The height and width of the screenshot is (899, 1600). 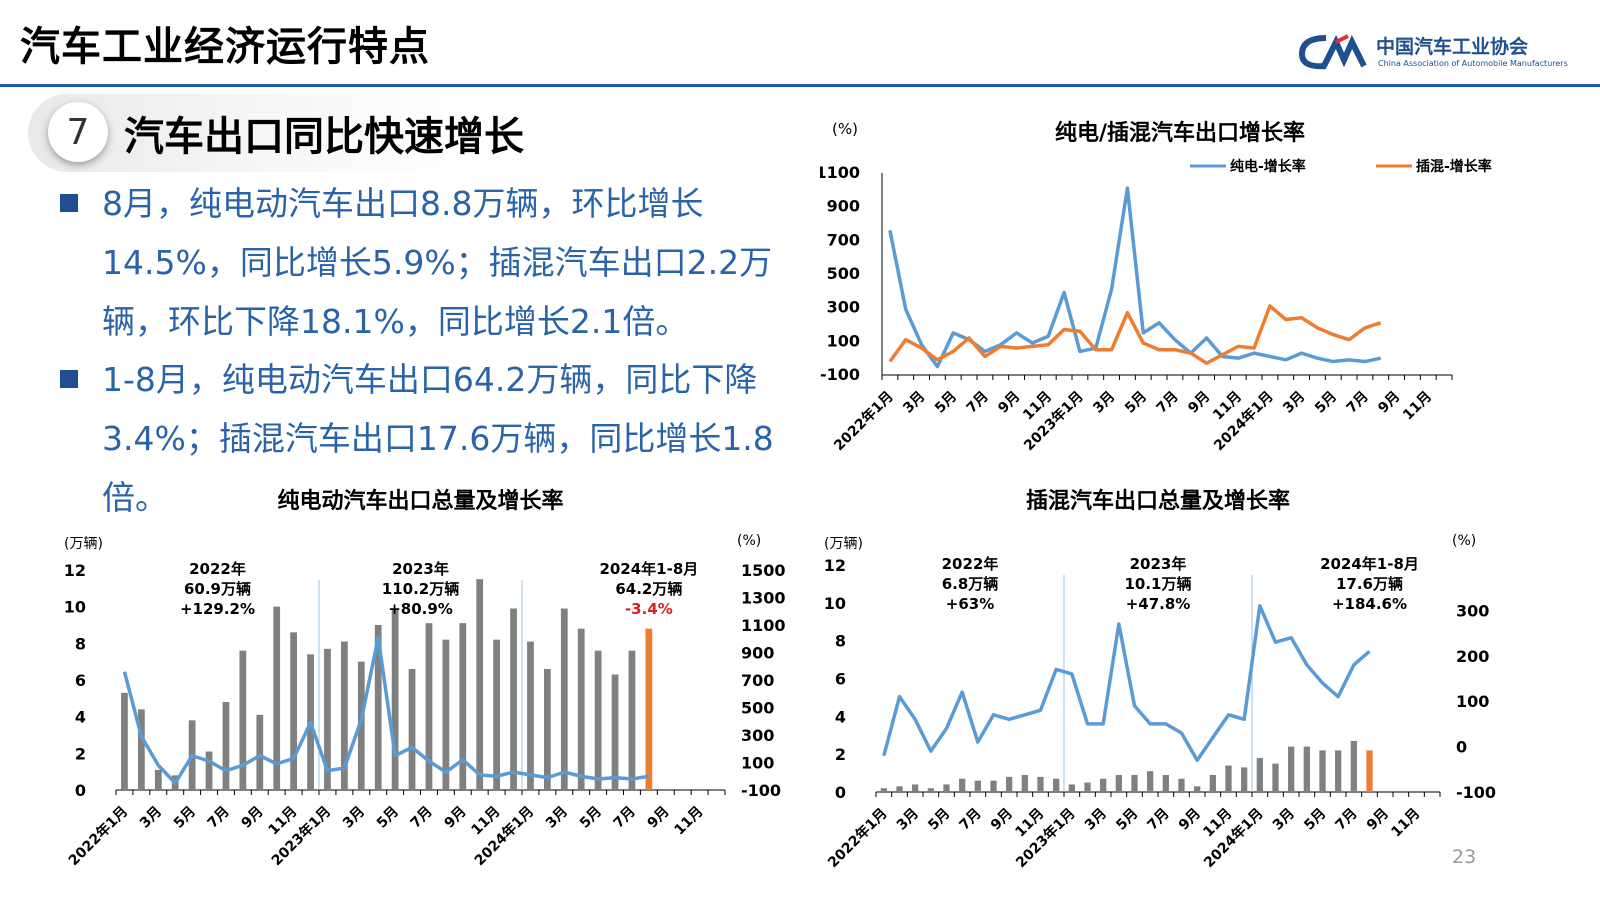 What do you see at coordinates (324, 137) in the screenshot?
I see `section-title: 汽车出口同比快速增长` at bounding box center [324, 137].